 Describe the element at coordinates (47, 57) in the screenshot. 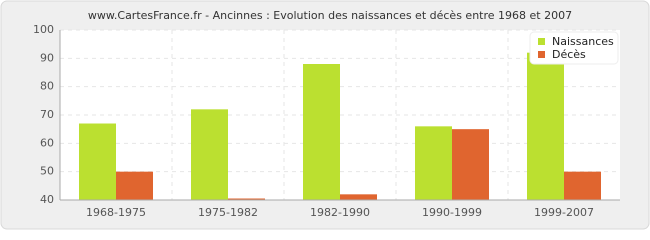

I see `y-tick-label: 90` at that location.